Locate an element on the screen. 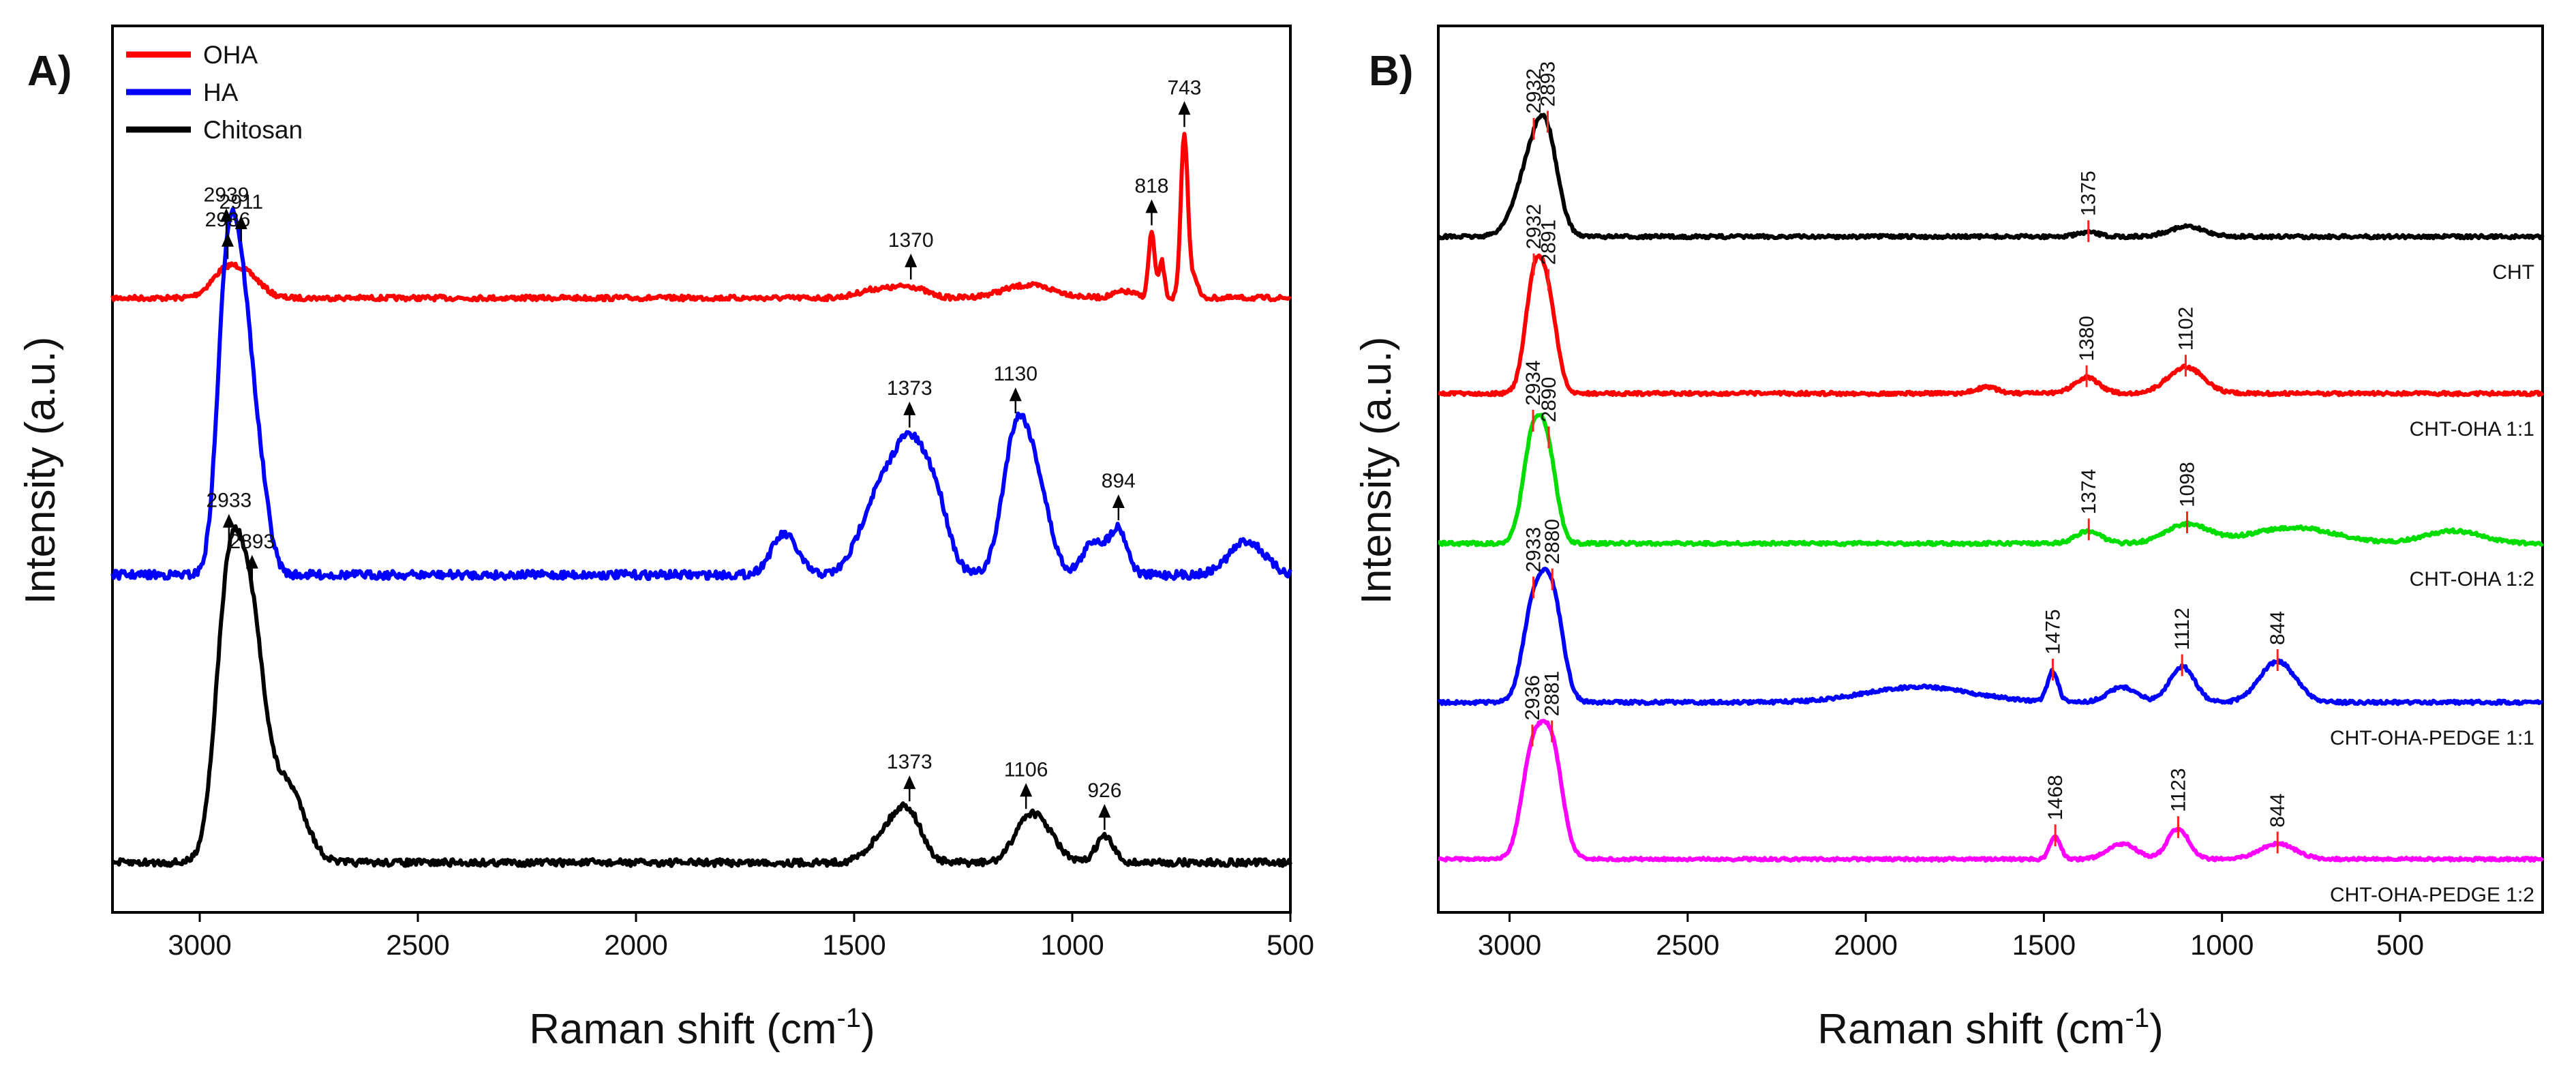 The height and width of the screenshot is (1074, 2576). trace-label-cht-oha-1-2: CHT-OHA 1:2 is located at coordinates (2472, 579).